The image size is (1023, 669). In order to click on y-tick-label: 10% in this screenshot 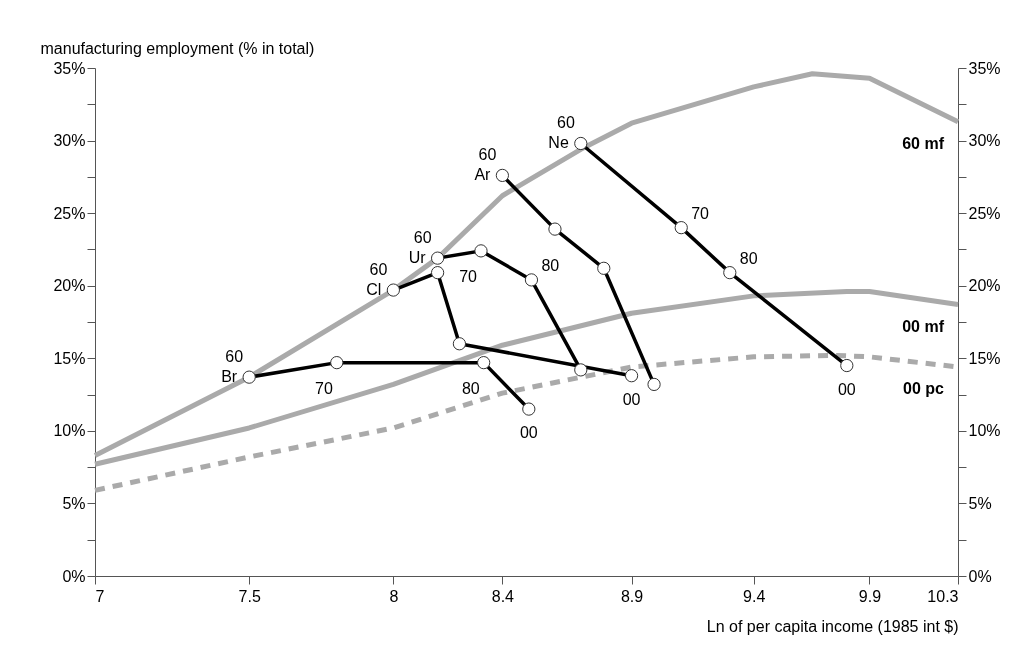, I will do `click(69, 431)`.